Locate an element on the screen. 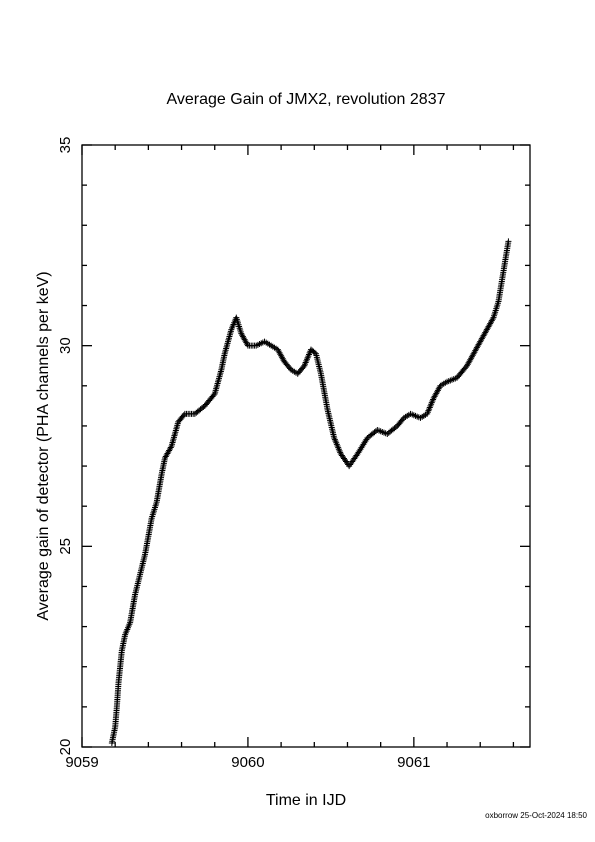 The width and height of the screenshot is (595, 842). data-point is located at coordinates (508, 241).